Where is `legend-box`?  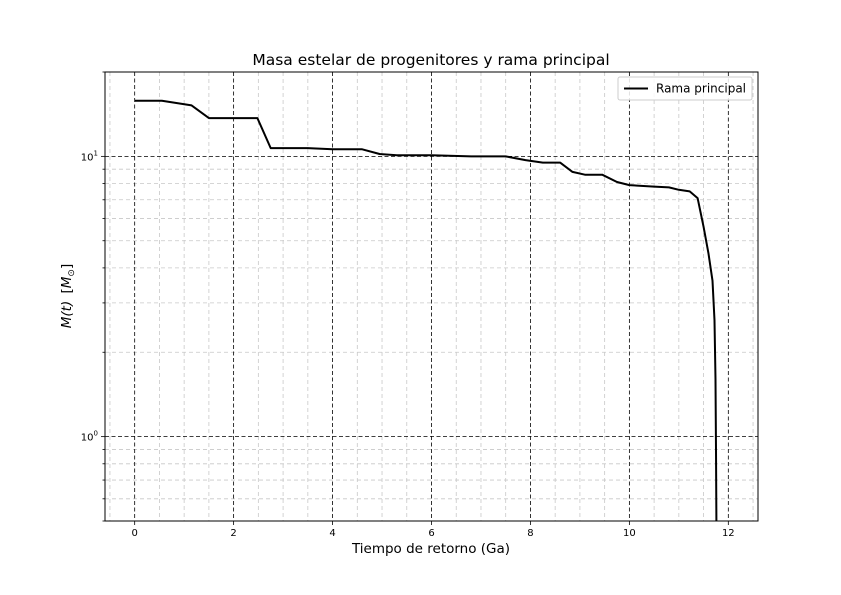 legend-box is located at coordinates (685, 88).